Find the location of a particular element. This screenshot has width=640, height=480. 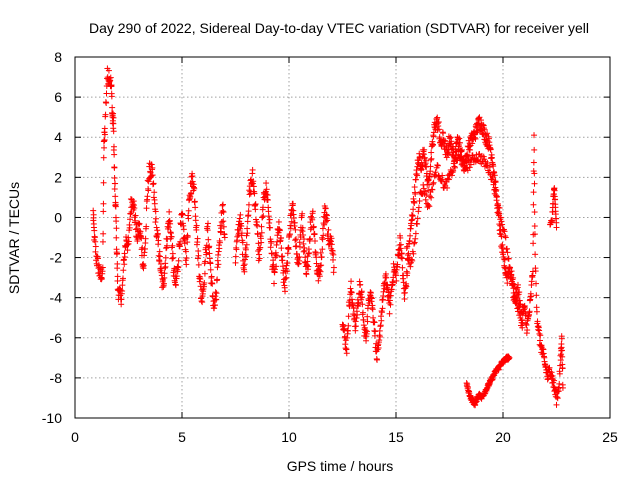

x-tick-label: 20 is located at coordinates (503, 437).